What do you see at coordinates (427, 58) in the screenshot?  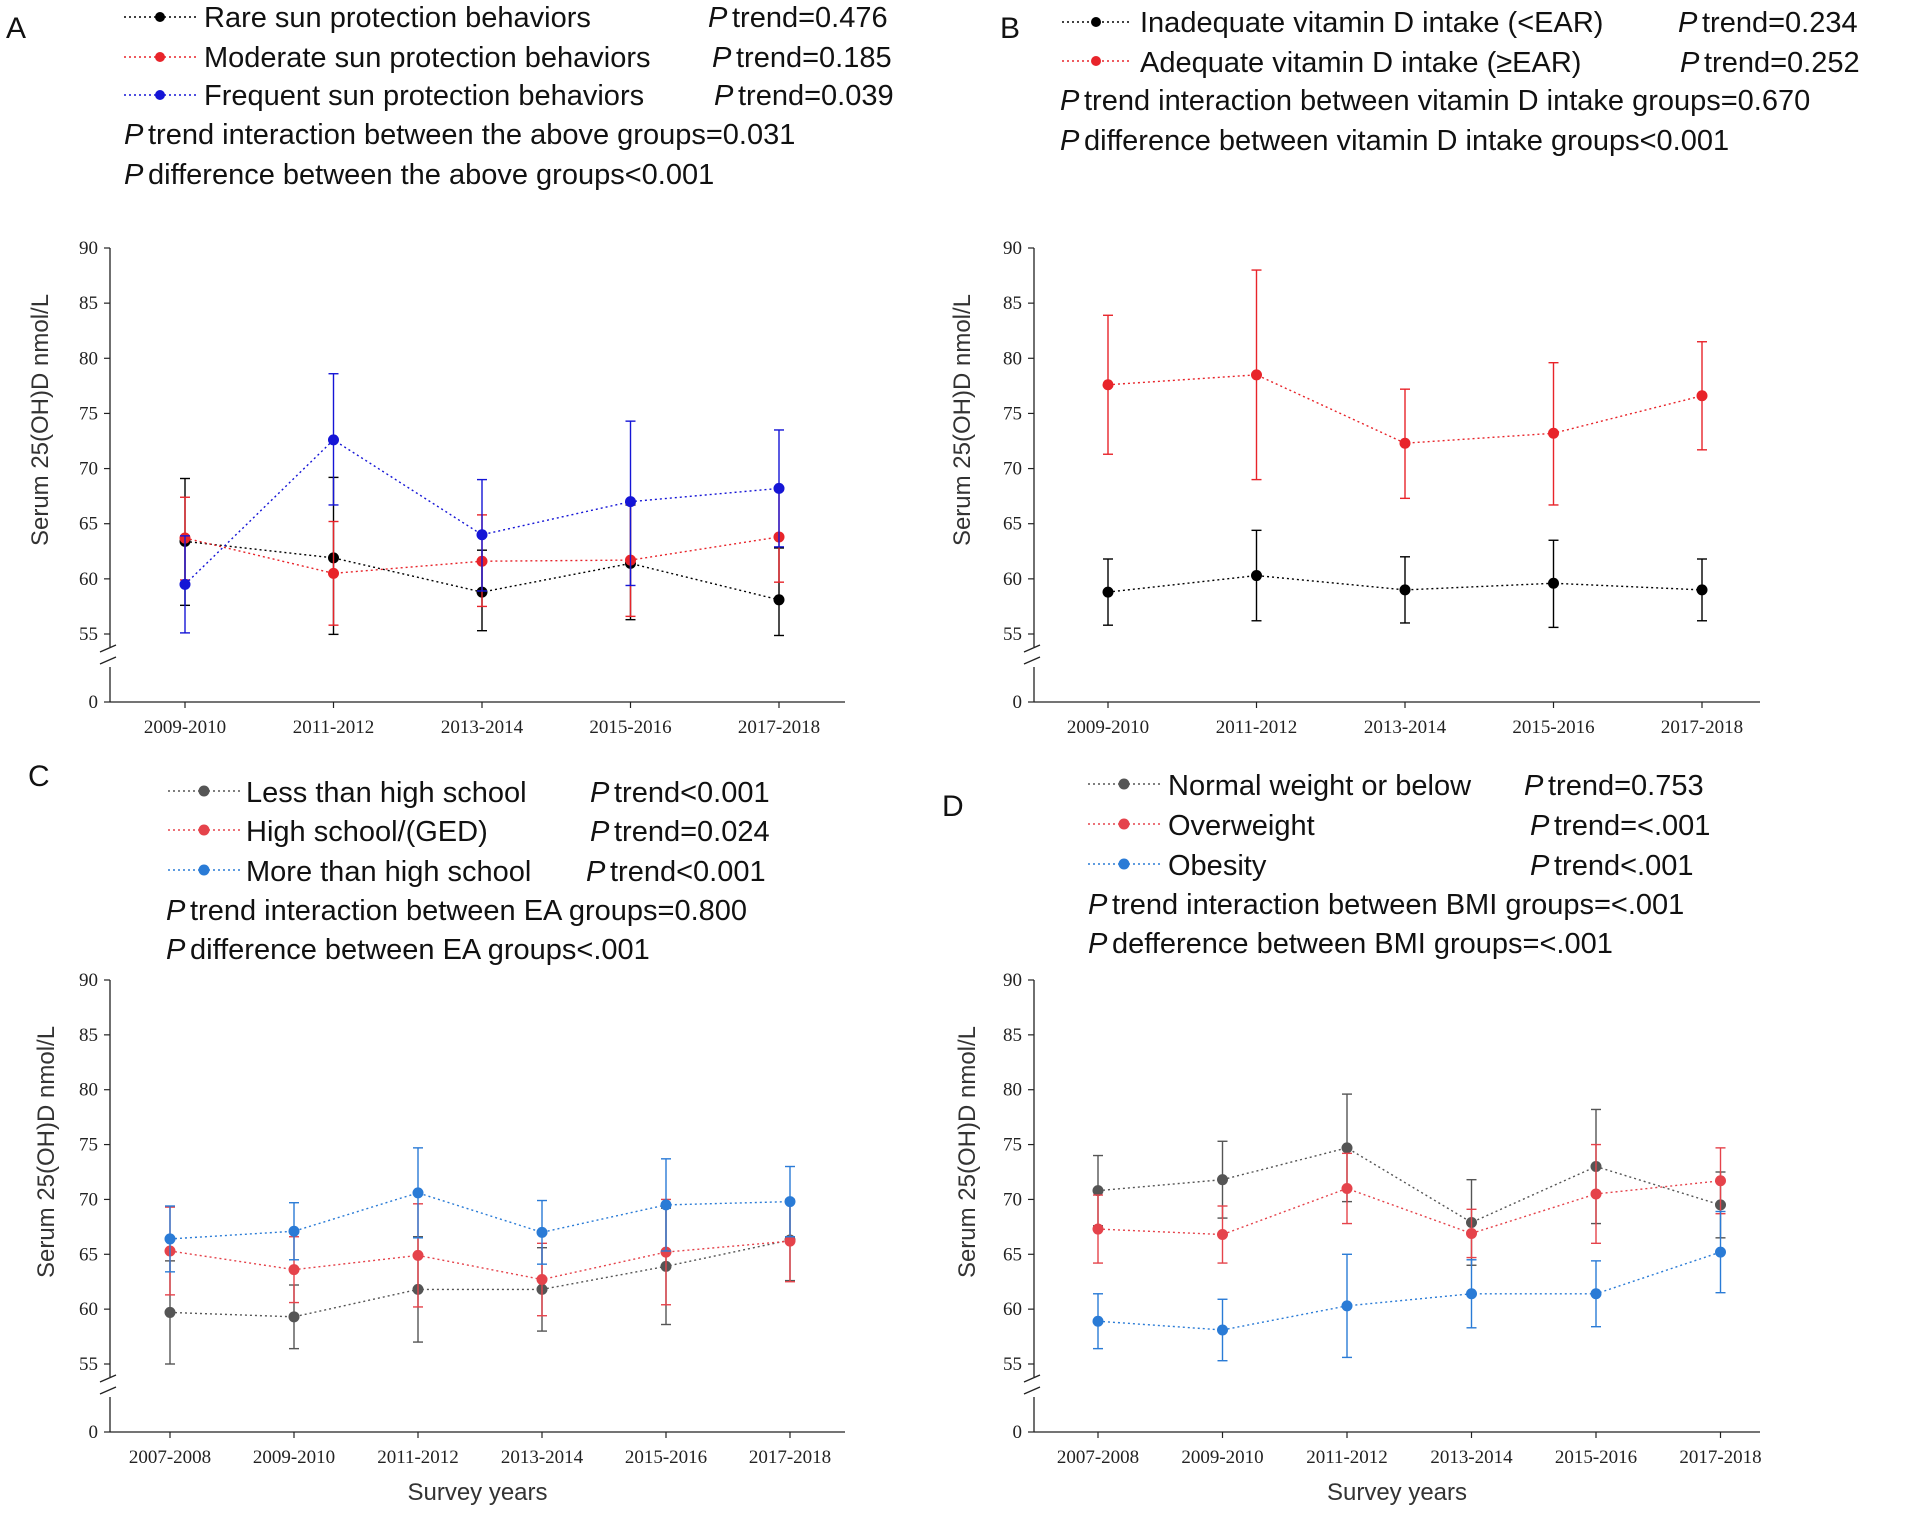 I see `legend-label: Moderate sun protection behaviors` at bounding box center [427, 58].